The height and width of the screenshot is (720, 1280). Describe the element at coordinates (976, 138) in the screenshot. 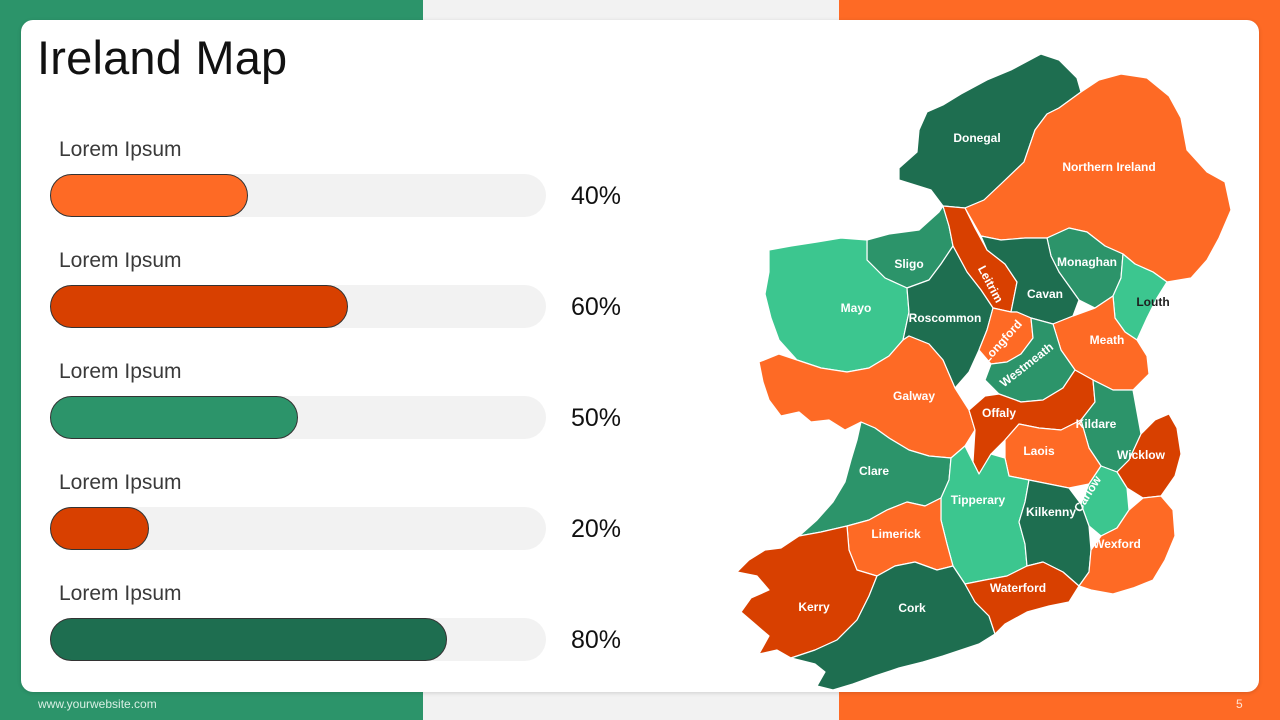

I see `label-donegal: Donegal` at that location.